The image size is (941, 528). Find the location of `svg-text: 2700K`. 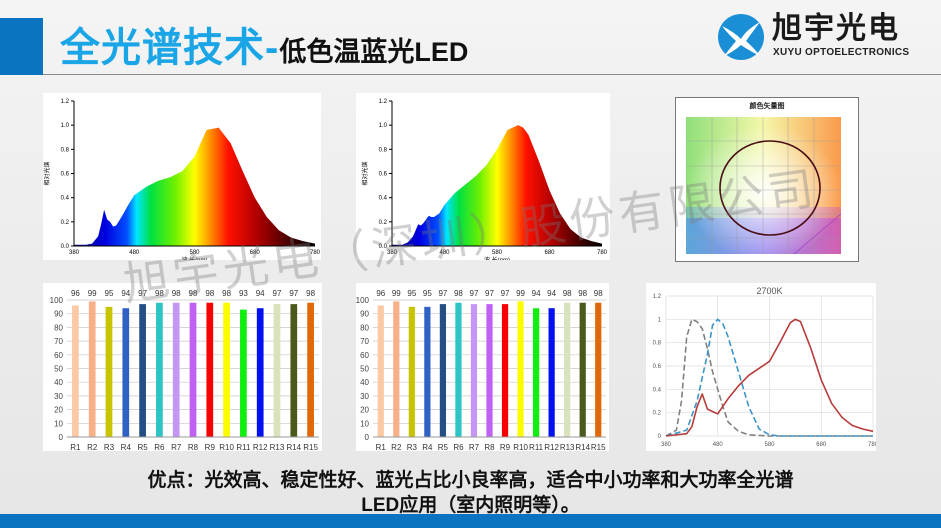

svg-text: 2700K is located at coordinates (769, 291).